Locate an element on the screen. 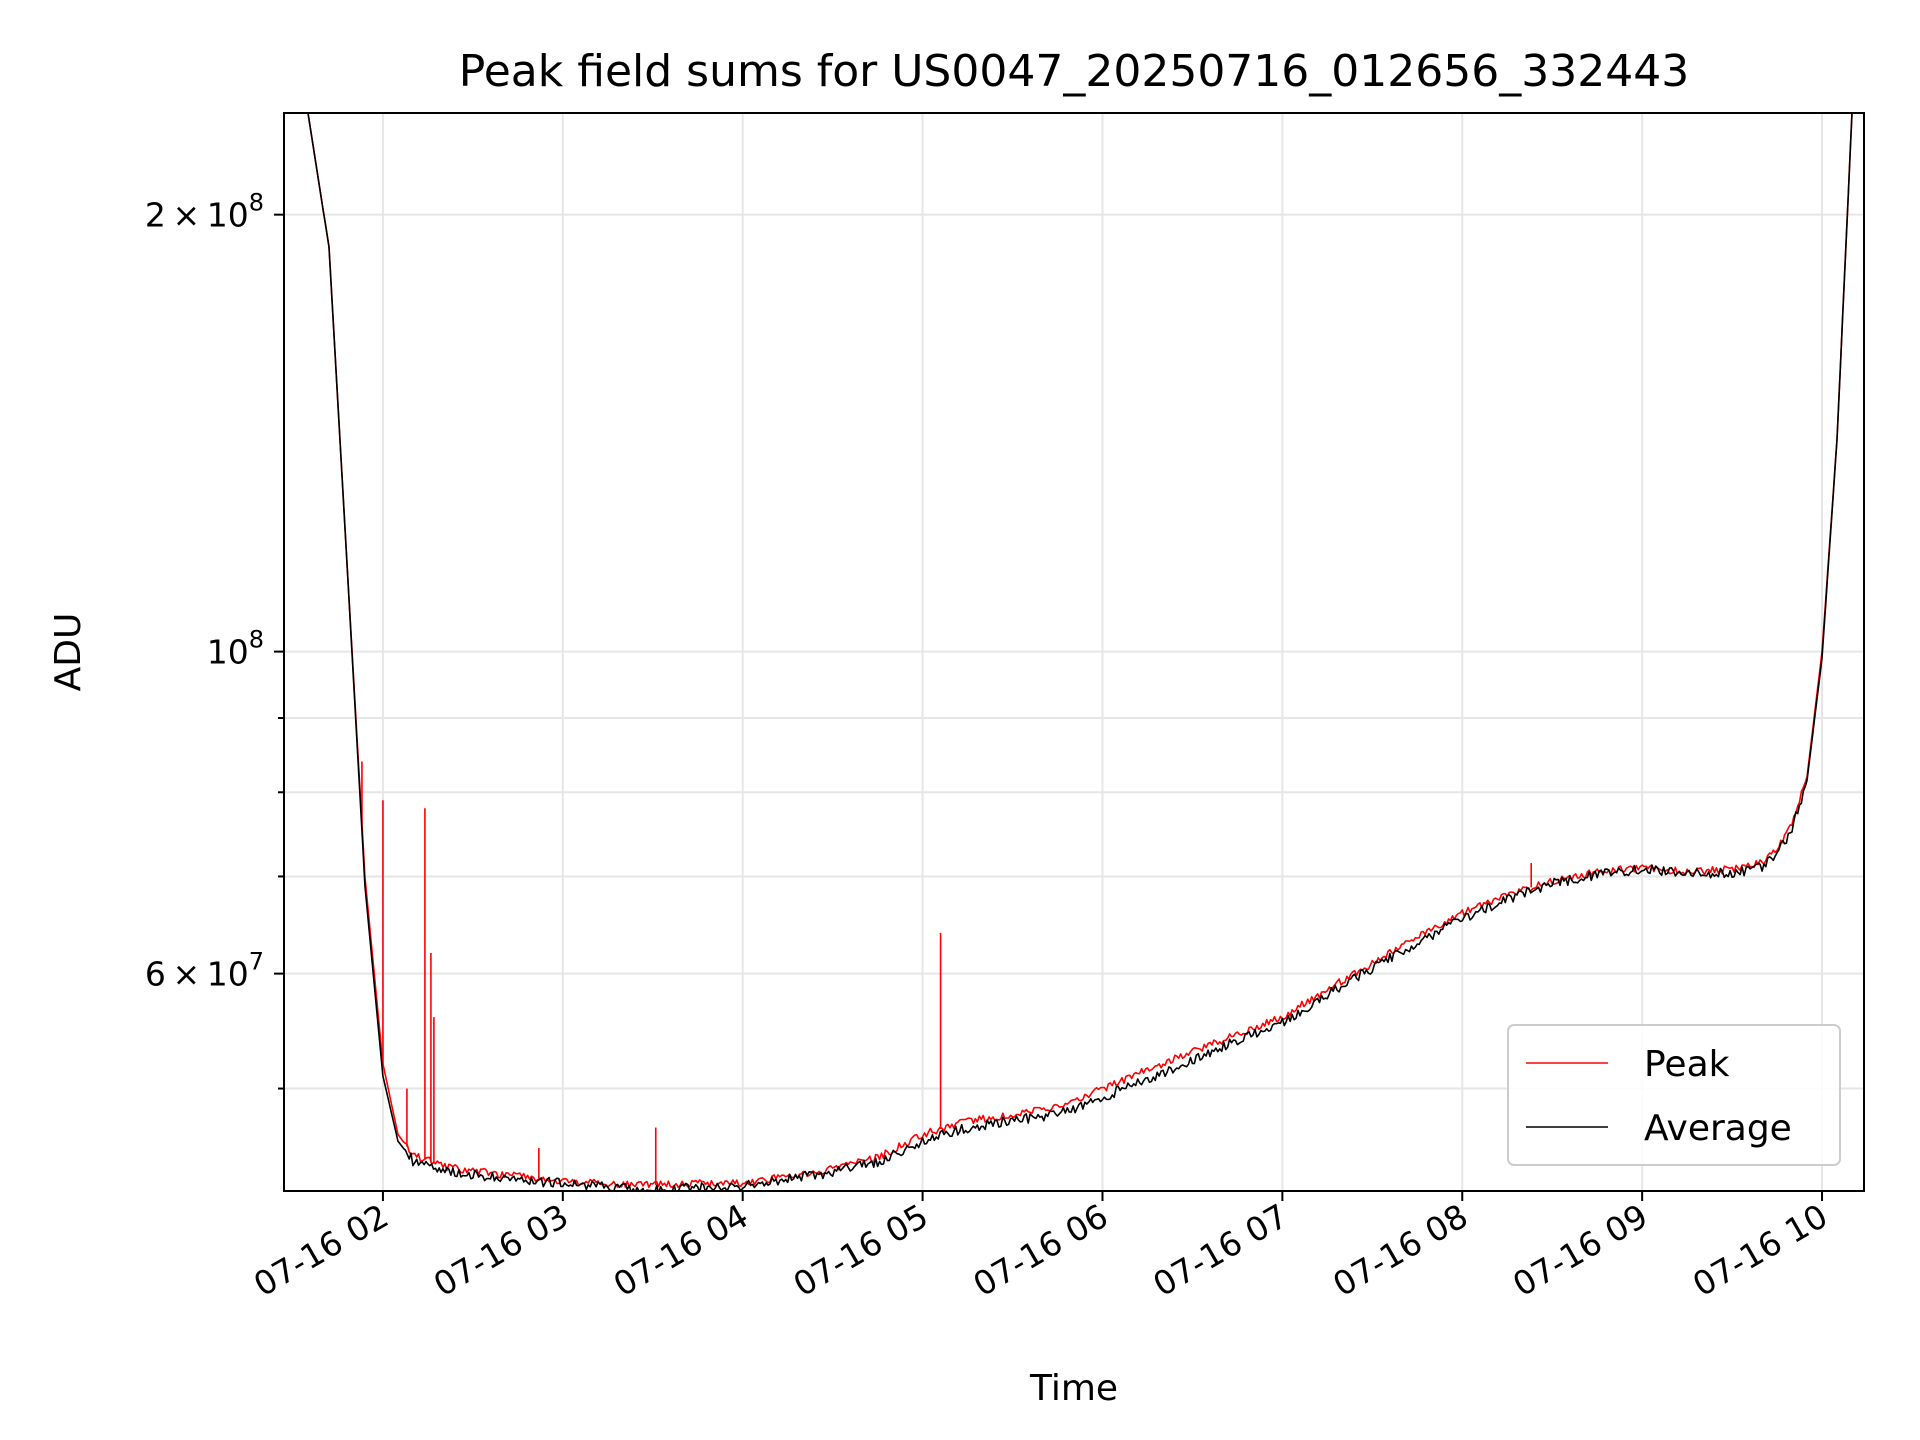 This screenshot has height=1440, width=1920. x-tick-label: 07-16 02 is located at coordinates (321, 1250).